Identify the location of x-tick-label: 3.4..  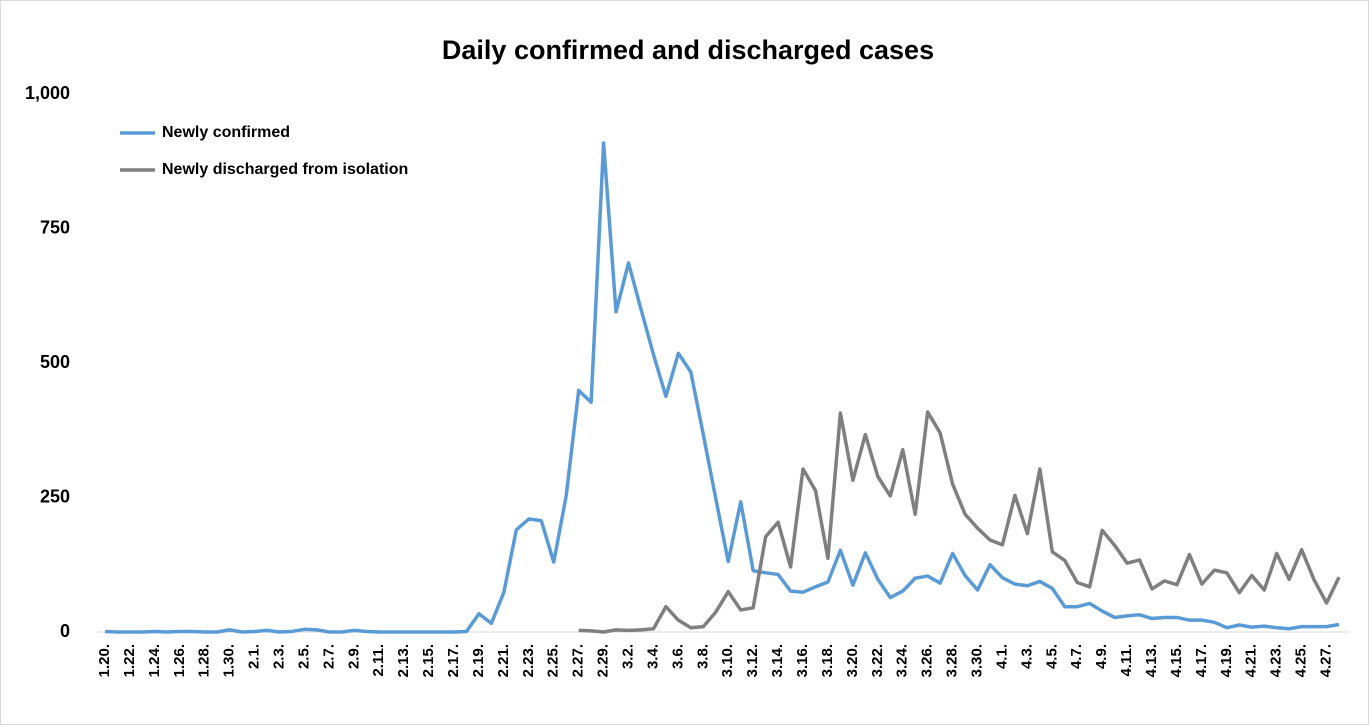
(652, 656).